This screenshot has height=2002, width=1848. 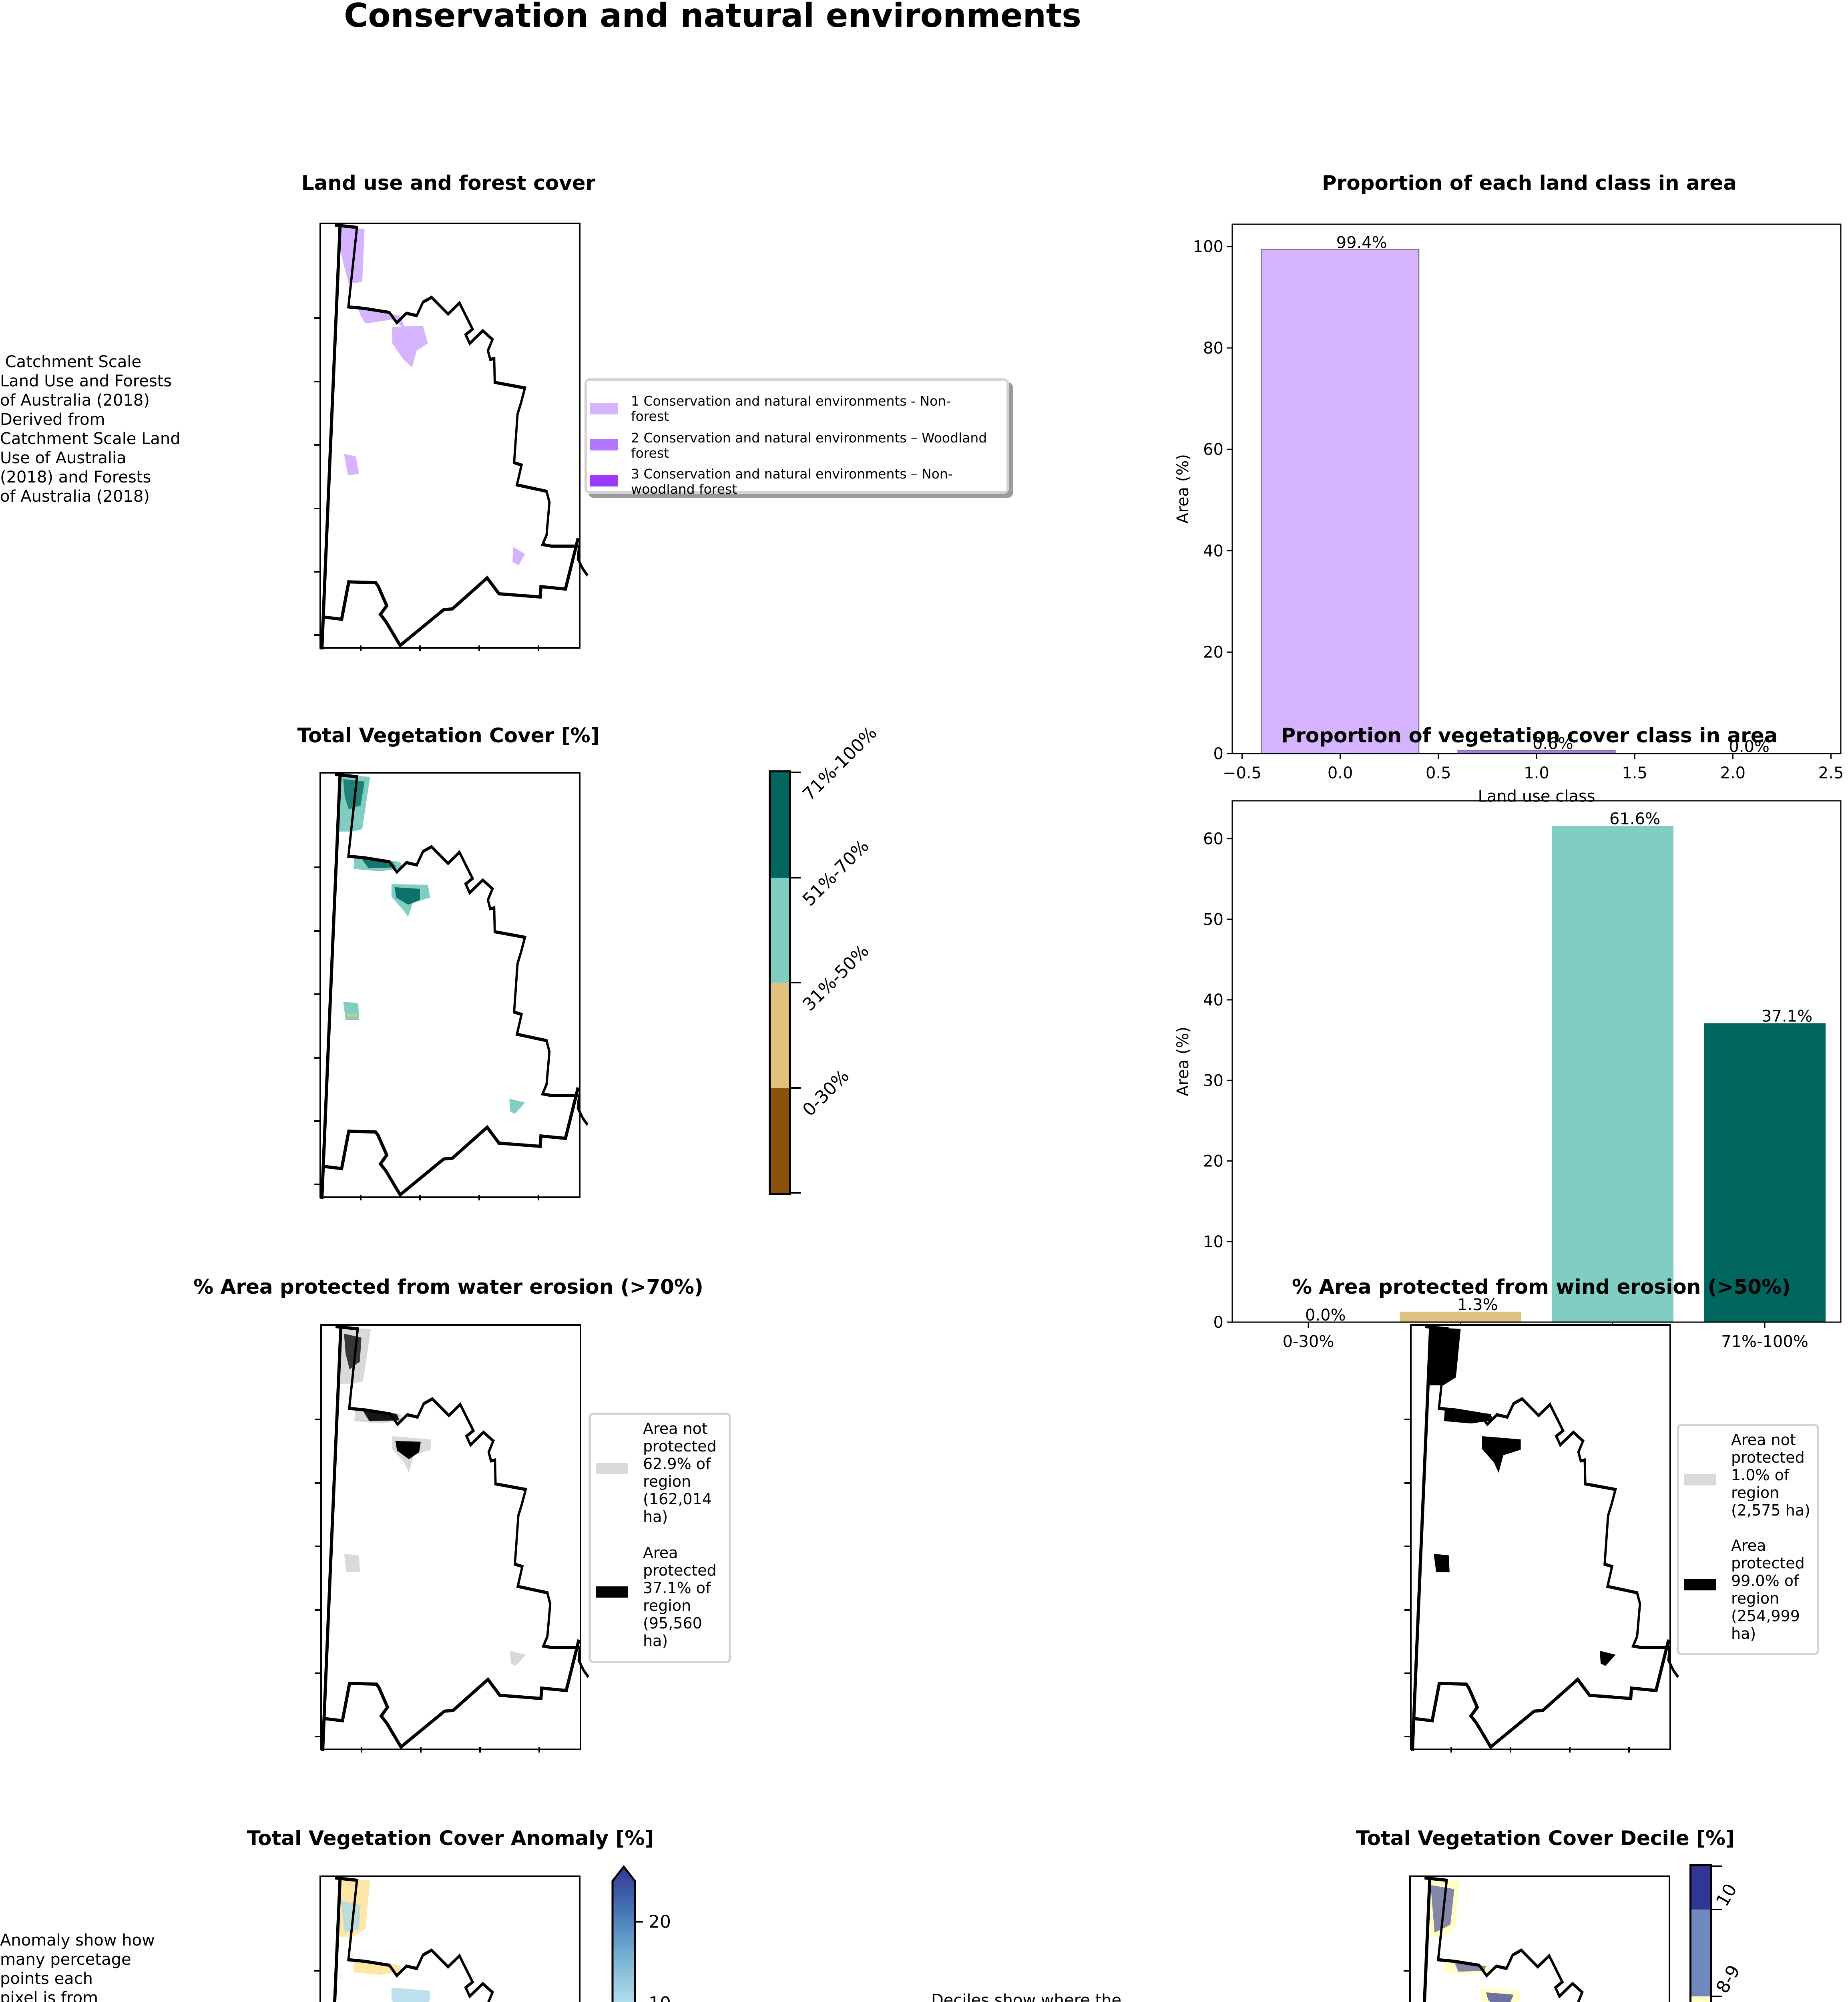 I want to click on data-label: 0.0%, so click(x=1750, y=747).